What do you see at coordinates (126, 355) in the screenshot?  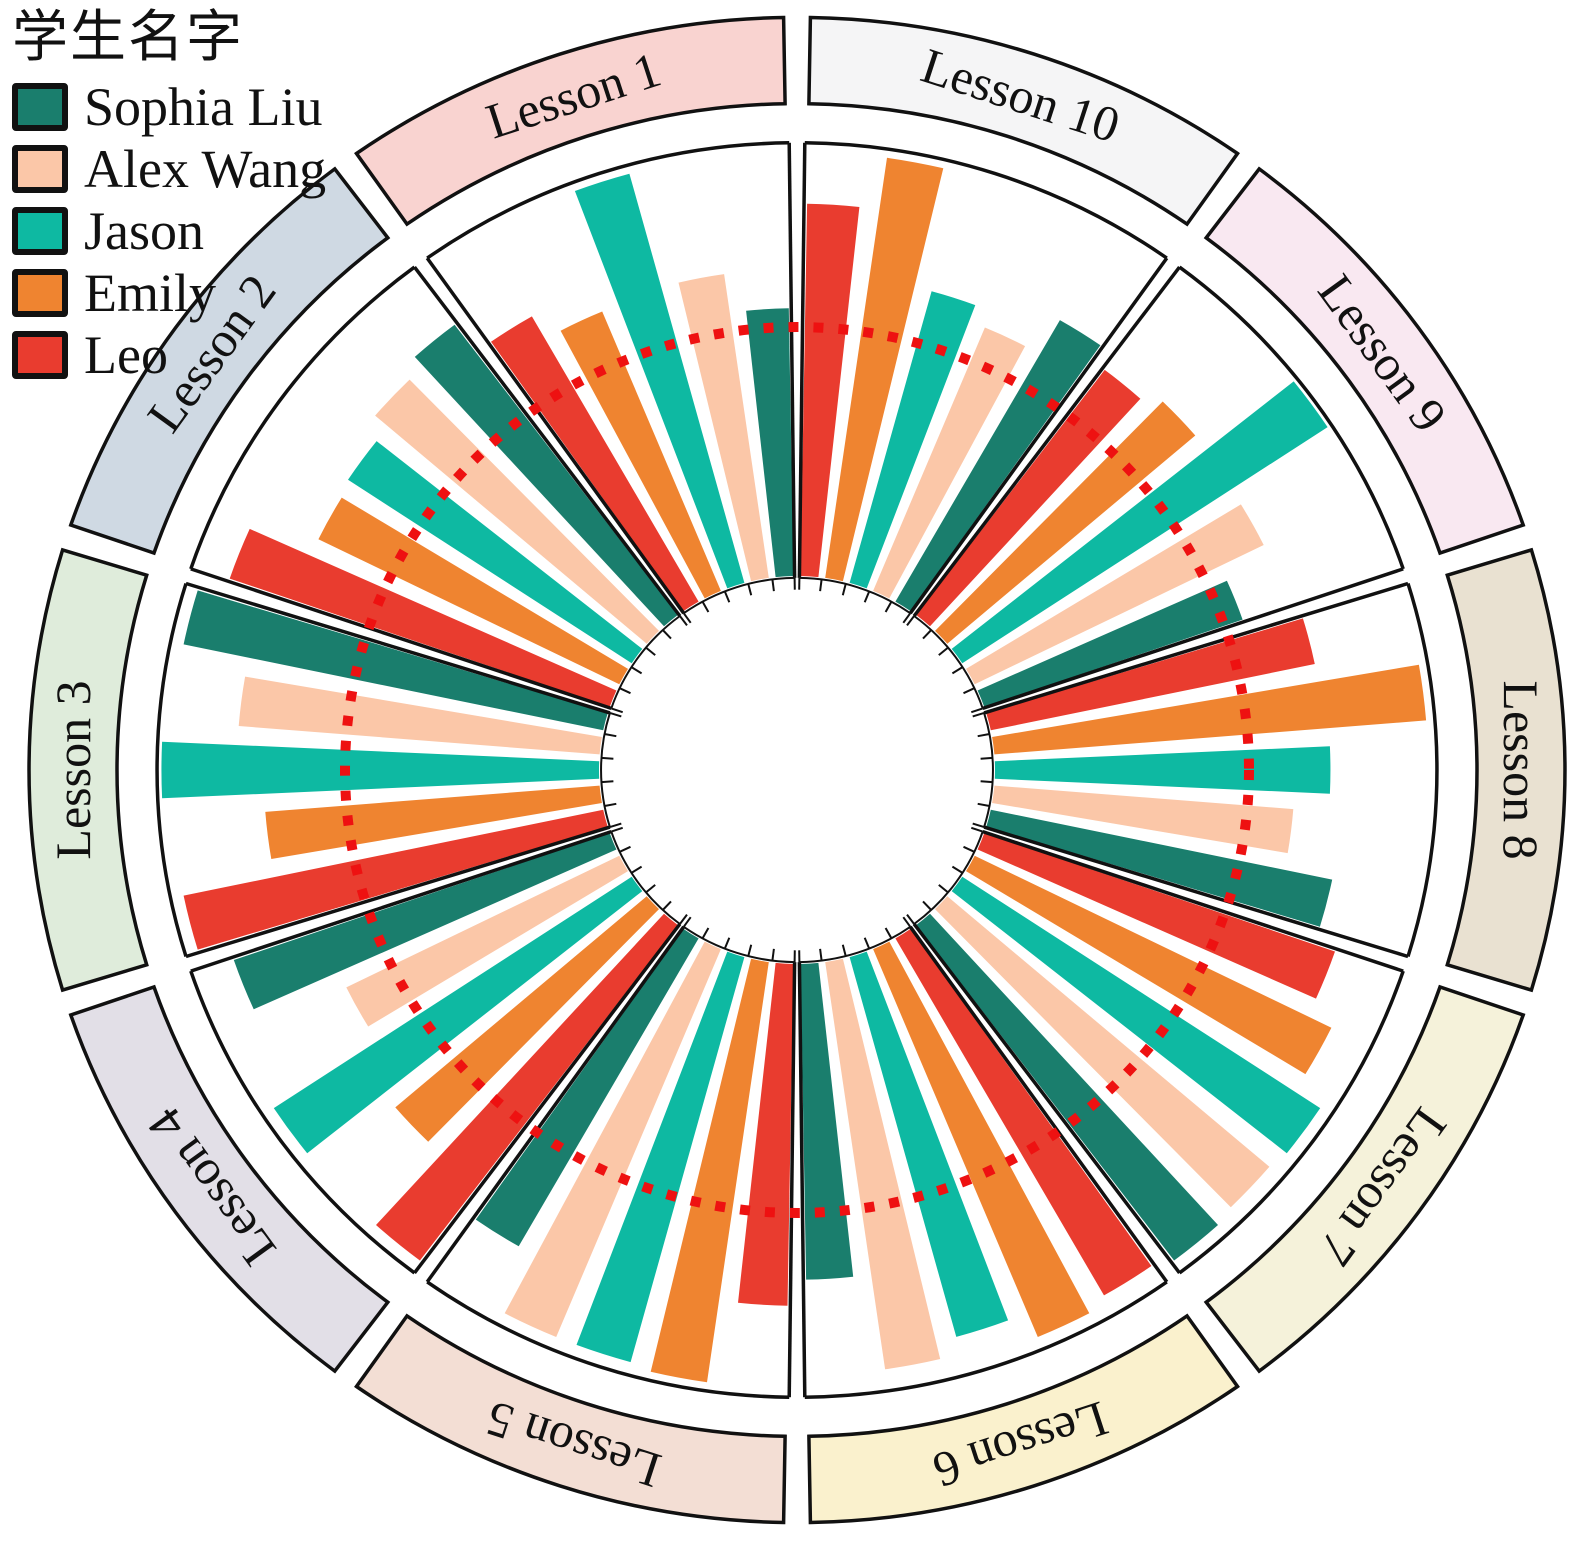 I see `legend-label-leo: Leo` at bounding box center [126, 355].